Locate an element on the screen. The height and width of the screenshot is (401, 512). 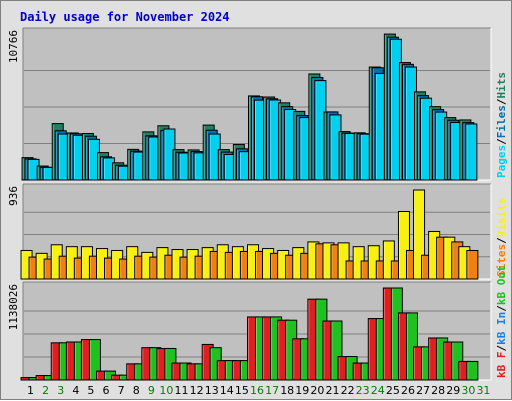
day-label-30: 30 is located at coordinates (468, 390).